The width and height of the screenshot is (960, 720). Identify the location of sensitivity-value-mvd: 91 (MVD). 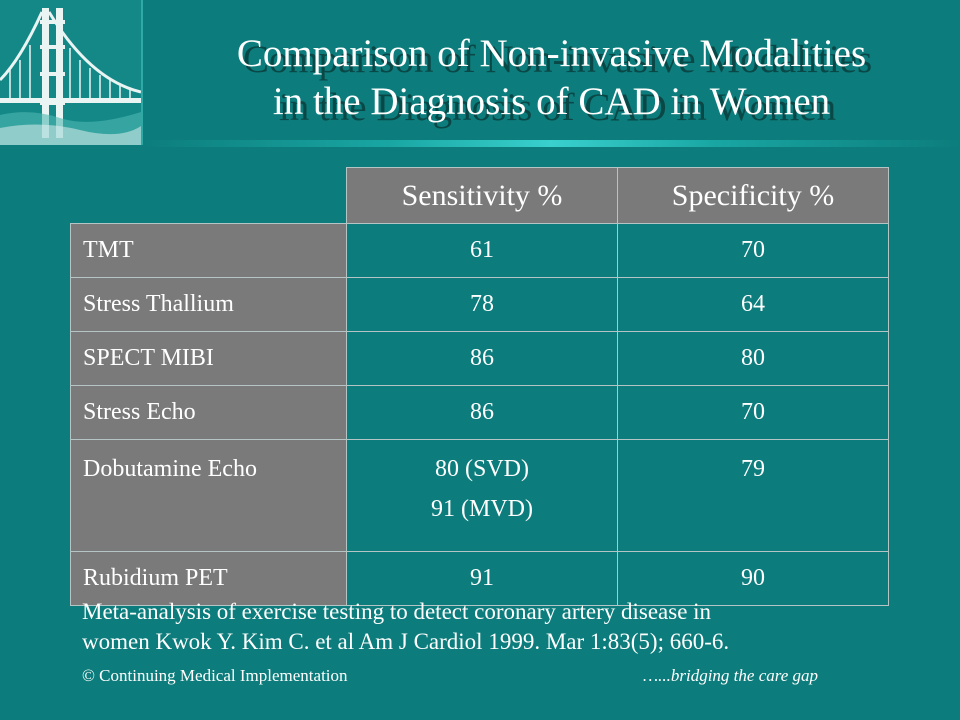
(482, 509).